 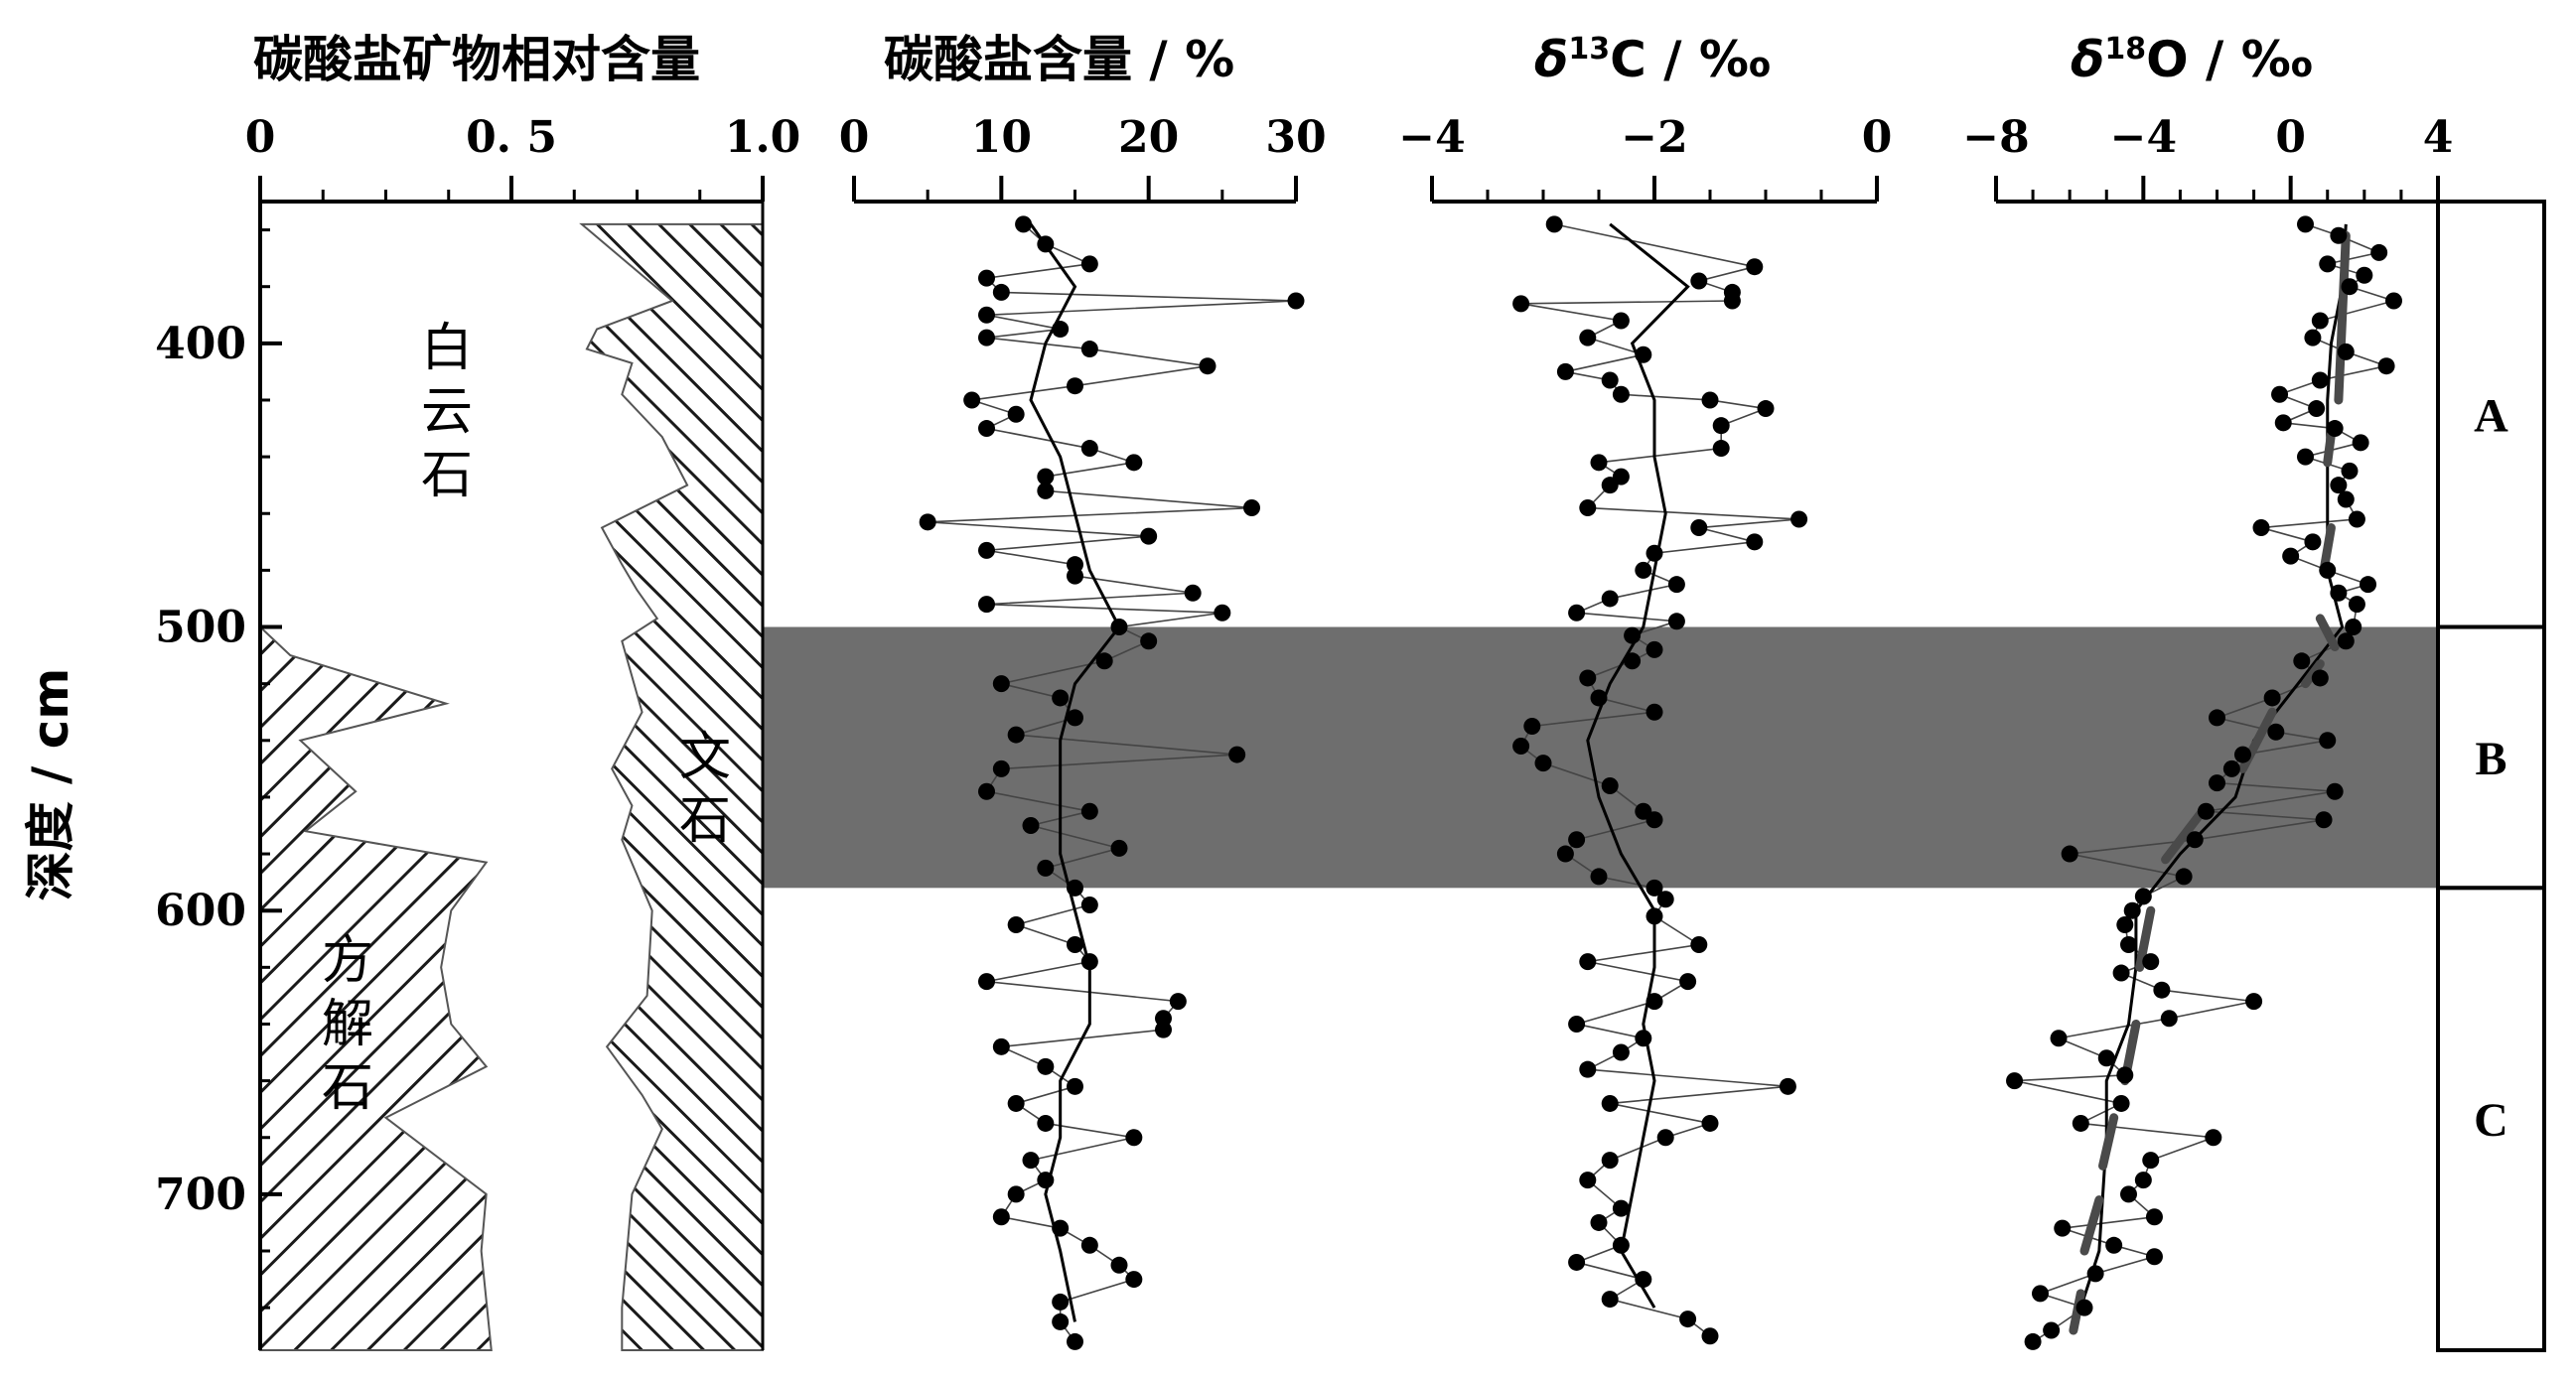 I want to click on zone-label: A, so click(x=2491, y=415).